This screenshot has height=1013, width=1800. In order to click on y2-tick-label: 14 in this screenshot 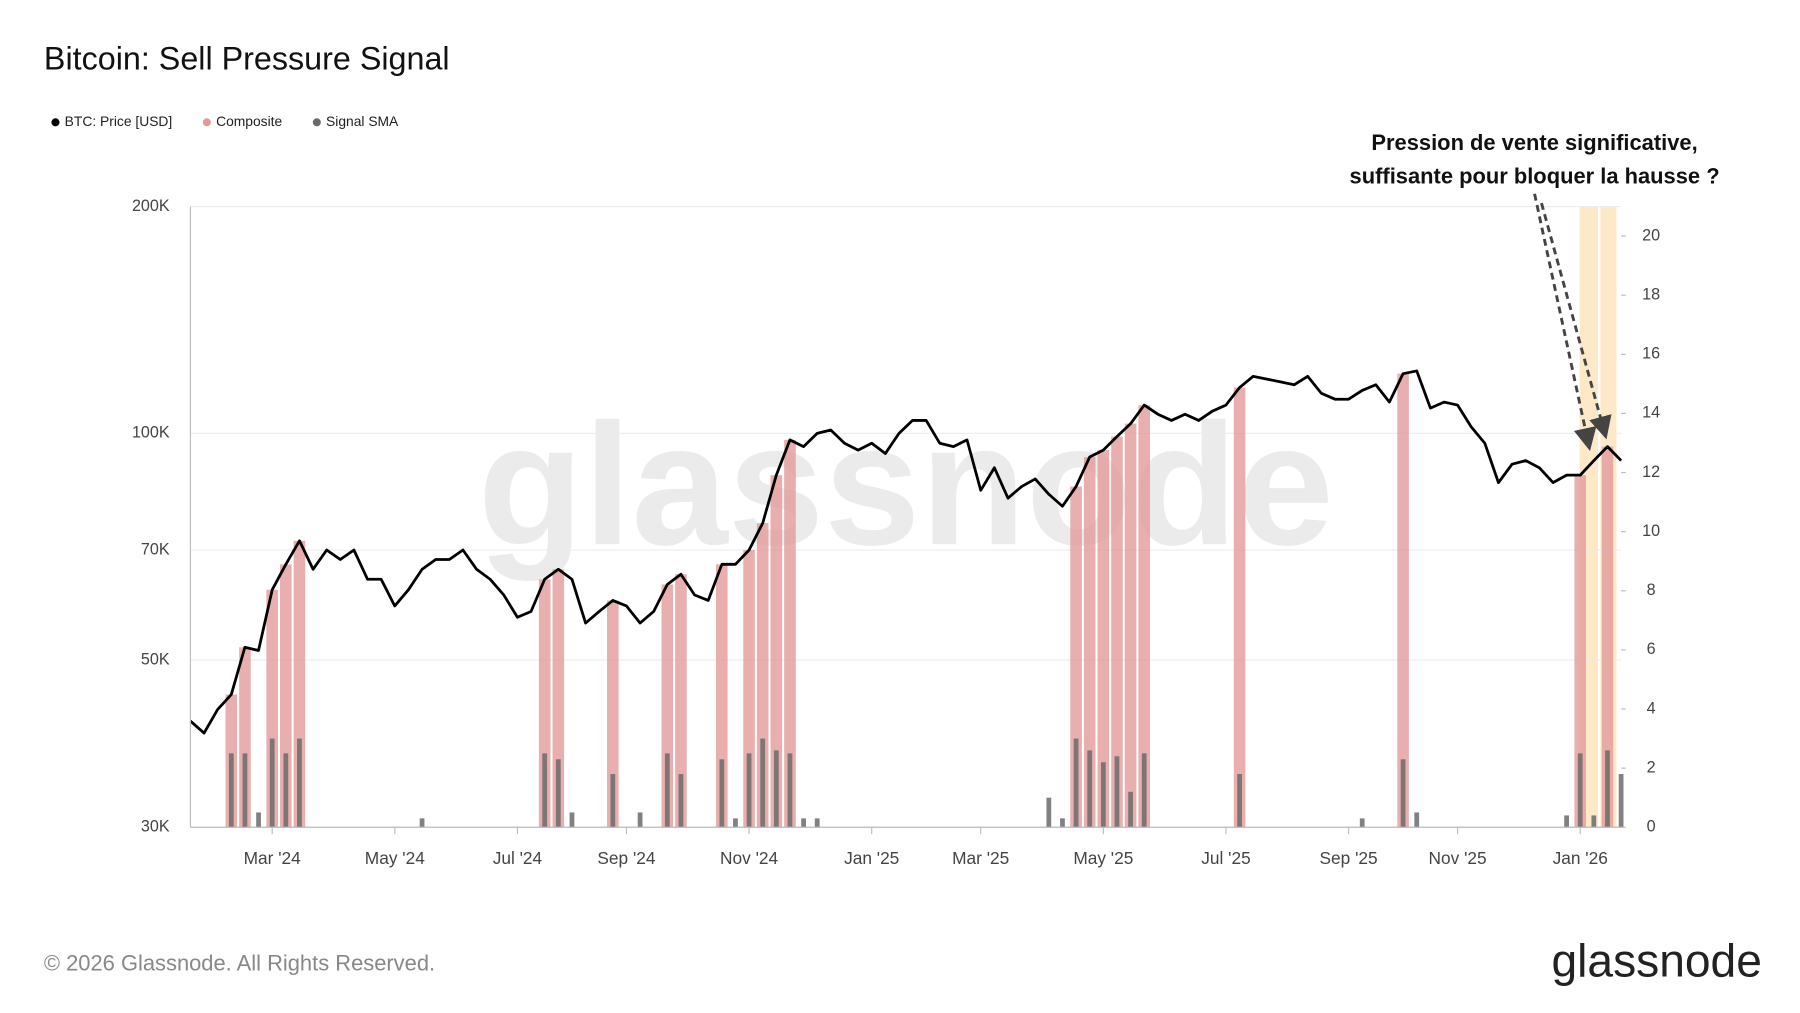, I will do `click(1651, 413)`.